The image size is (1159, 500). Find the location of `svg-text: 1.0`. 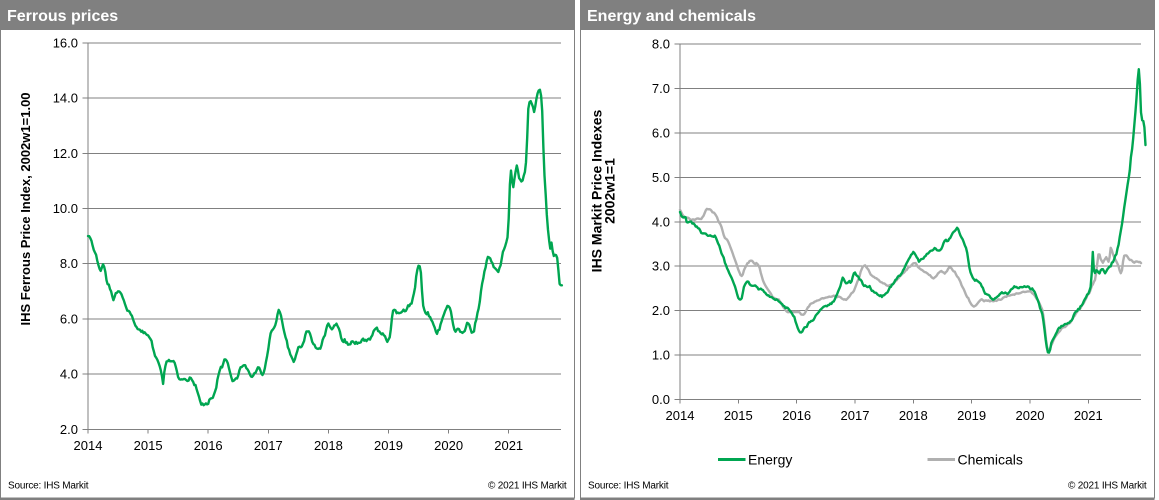

svg-text: 1.0 is located at coordinates (661, 355).